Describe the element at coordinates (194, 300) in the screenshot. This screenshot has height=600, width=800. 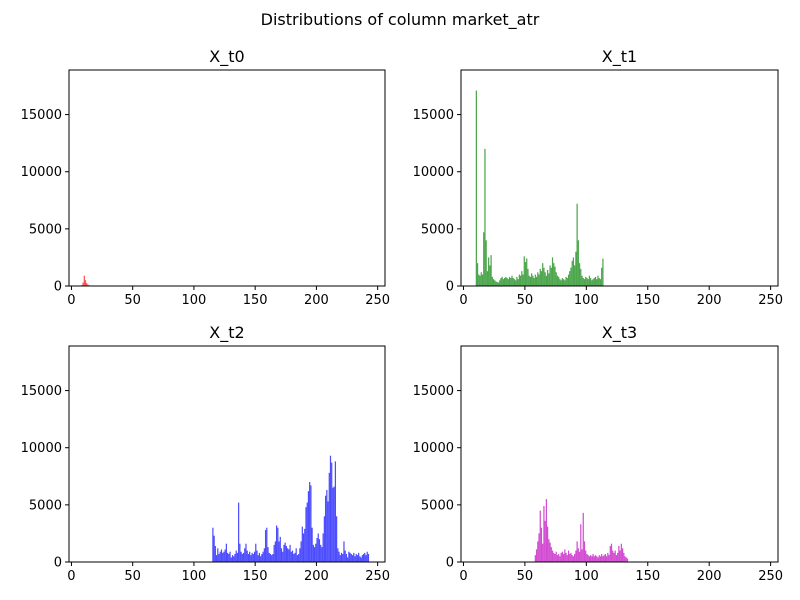
I see `x-tick-label: 100` at that location.